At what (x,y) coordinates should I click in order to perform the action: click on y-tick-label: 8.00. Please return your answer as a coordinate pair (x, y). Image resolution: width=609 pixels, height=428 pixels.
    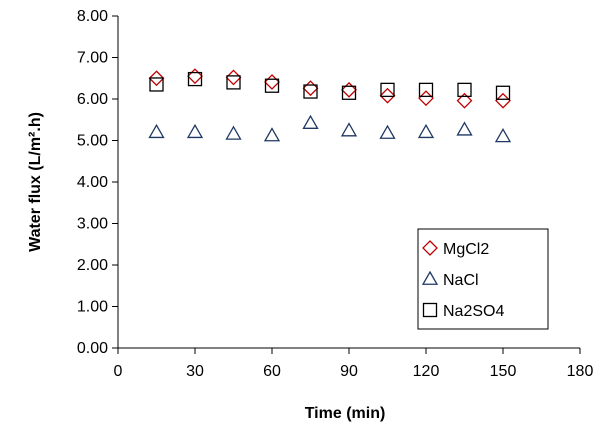
    Looking at the image, I should click on (92, 16).